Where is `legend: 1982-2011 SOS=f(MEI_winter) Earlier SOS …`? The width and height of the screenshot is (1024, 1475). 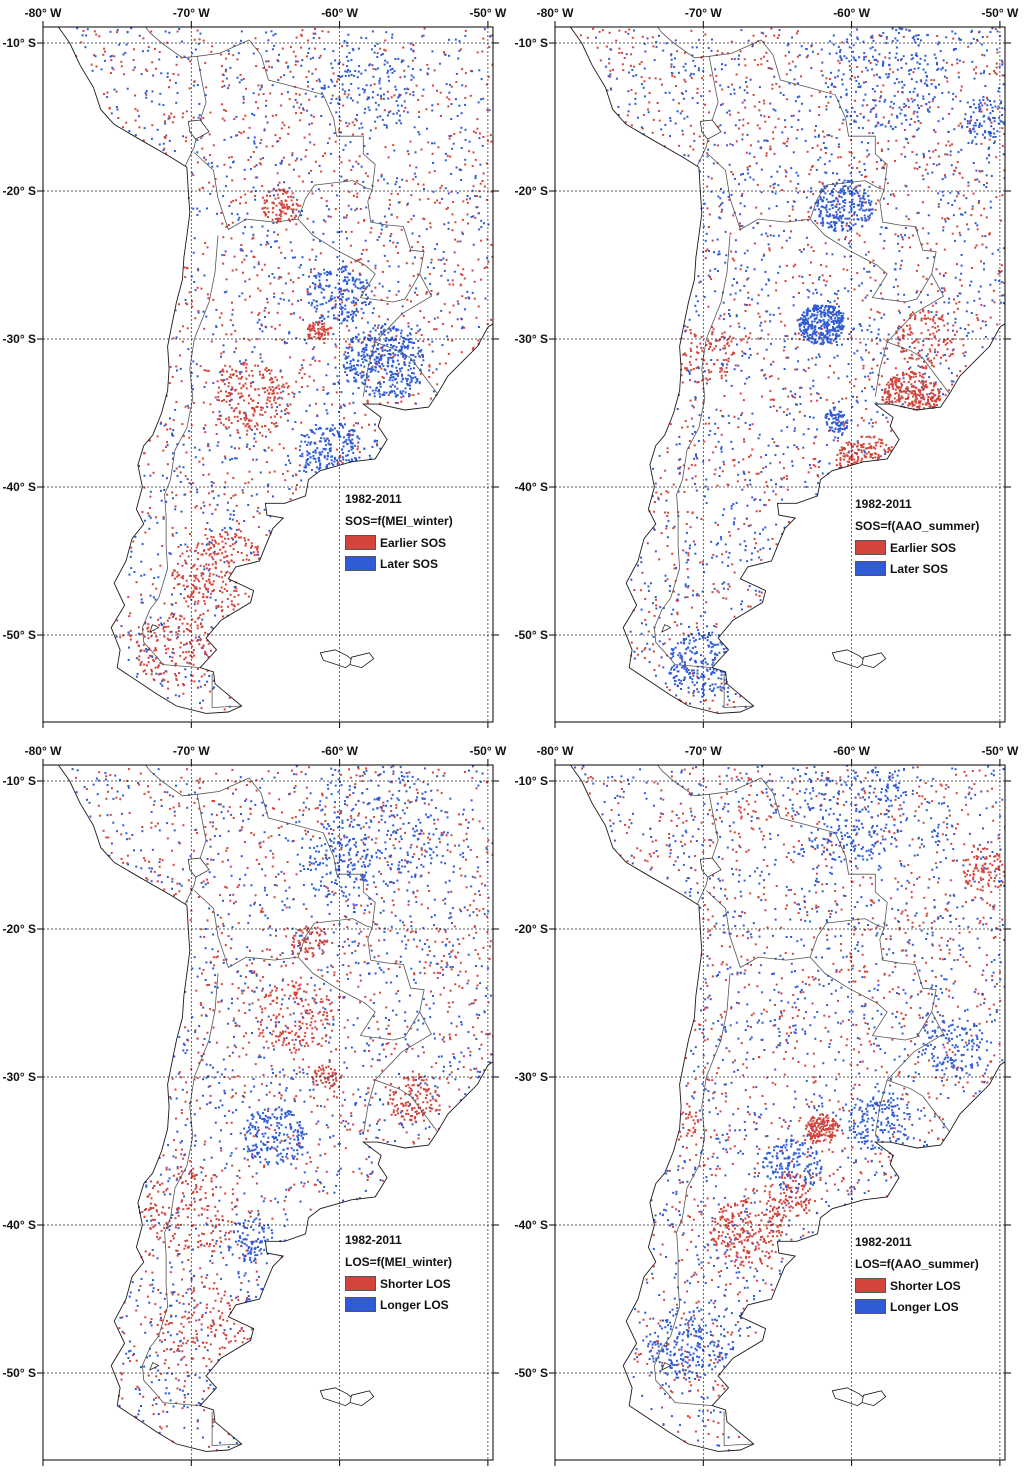
legend: 1982-2011 SOS=f(MEI_winter) Earlier SOS … is located at coordinates (399, 531).